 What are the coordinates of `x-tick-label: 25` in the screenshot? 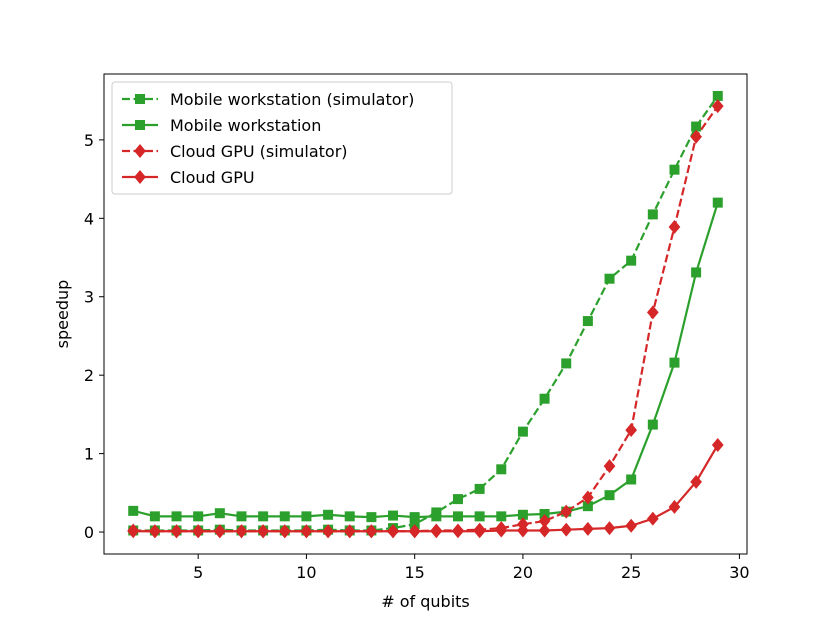 It's located at (631, 572).